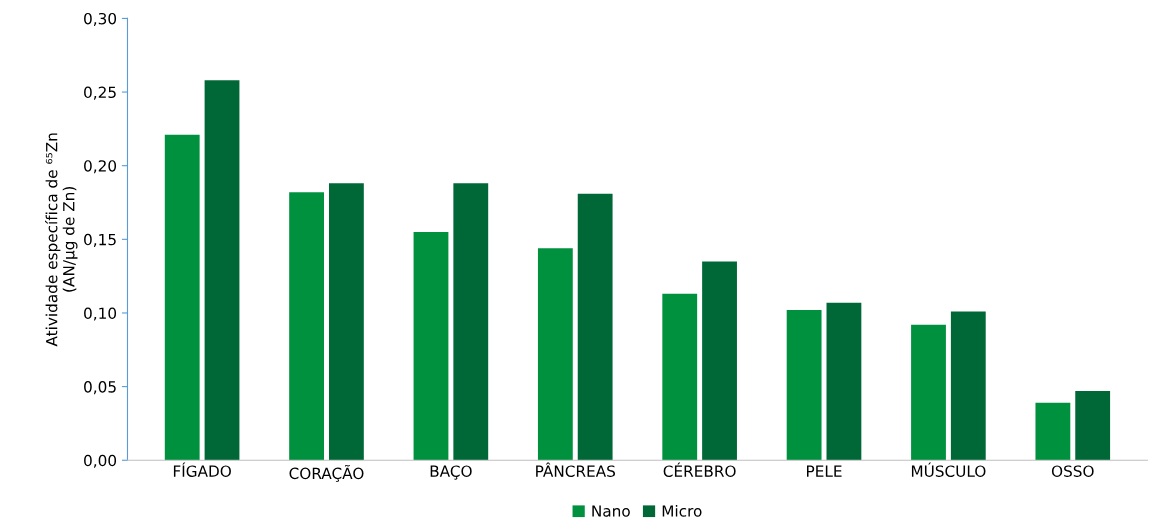 The width and height of the screenshot is (1159, 526). Describe the element at coordinates (100, 19) in the screenshot. I see `y-tick-label: 0,30` at that location.